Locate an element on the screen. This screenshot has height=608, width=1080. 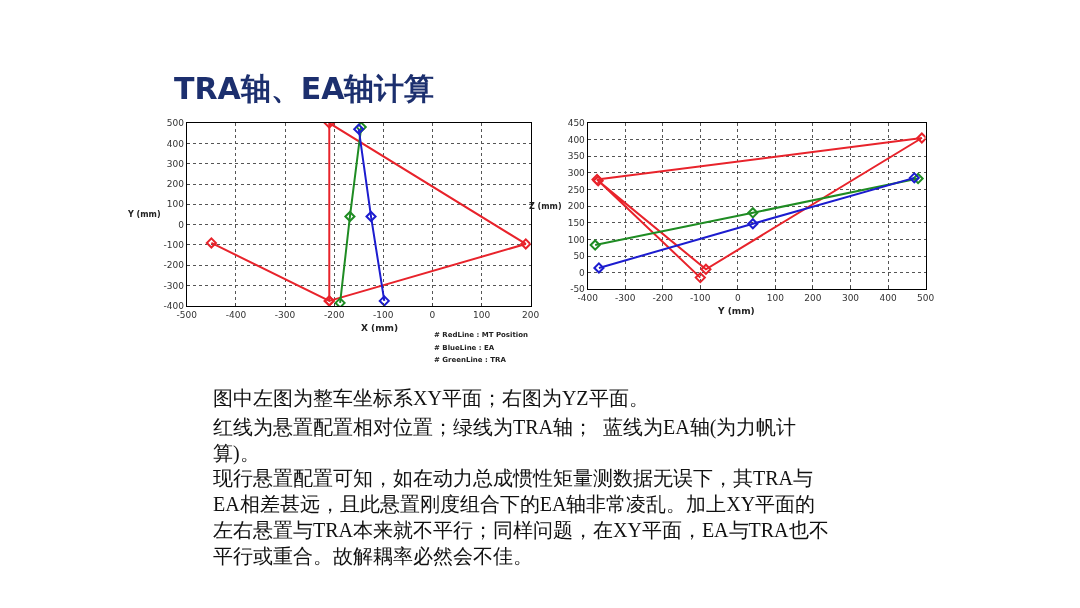
x-axis-title: X (mm) is located at coordinates (380, 328).